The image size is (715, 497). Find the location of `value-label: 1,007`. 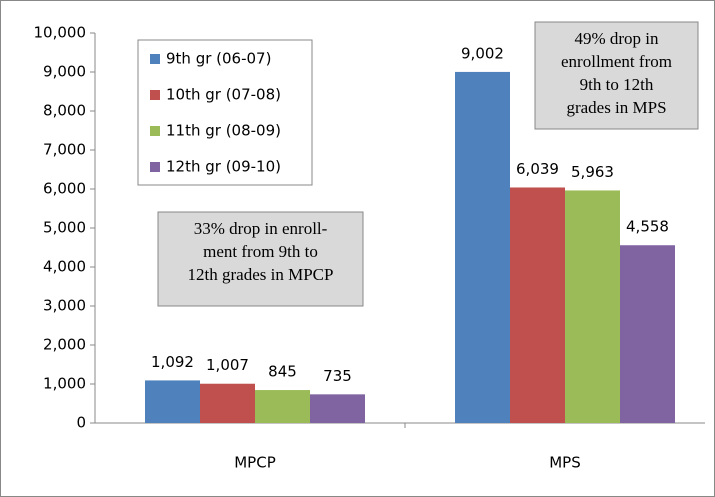

value-label: 1,007 is located at coordinates (227, 365).